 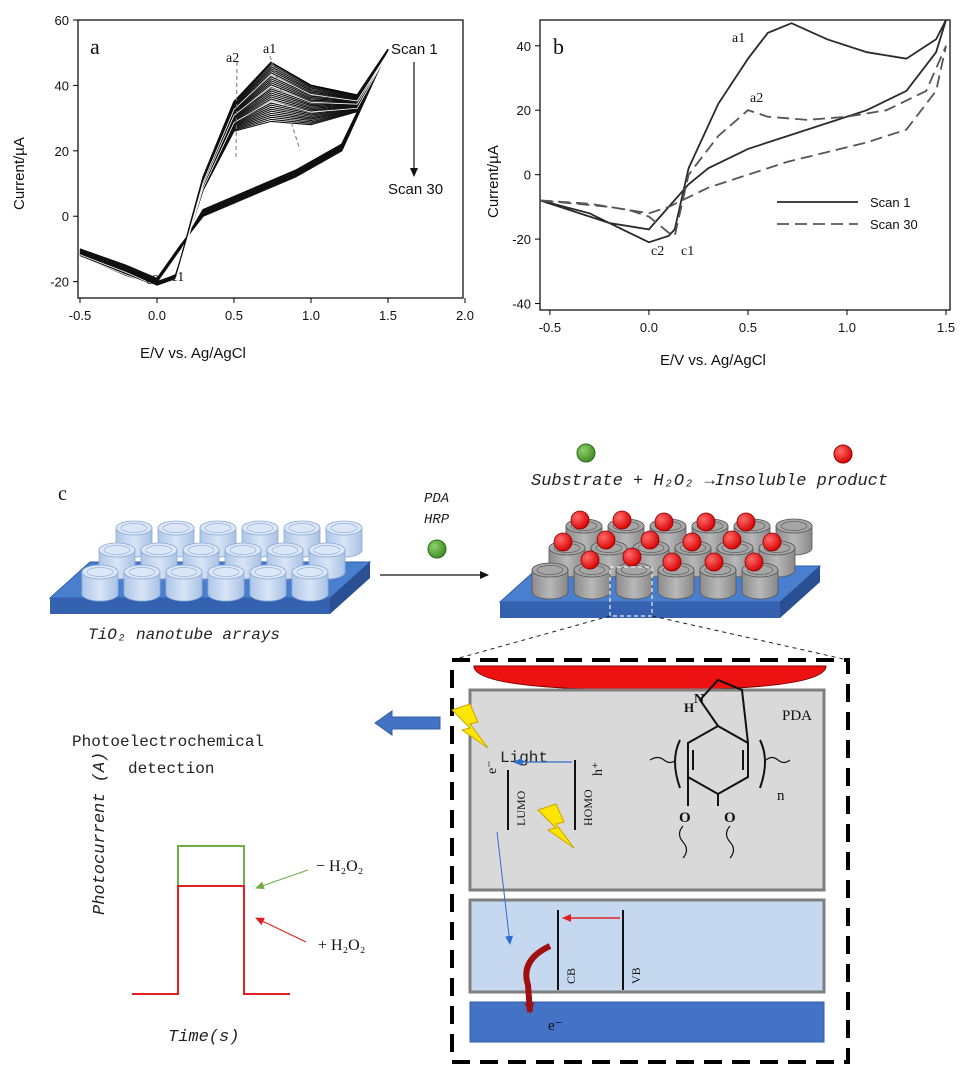 What do you see at coordinates (493, 181) in the screenshot?
I see `panel-b-y-label: Current/µA` at bounding box center [493, 181].